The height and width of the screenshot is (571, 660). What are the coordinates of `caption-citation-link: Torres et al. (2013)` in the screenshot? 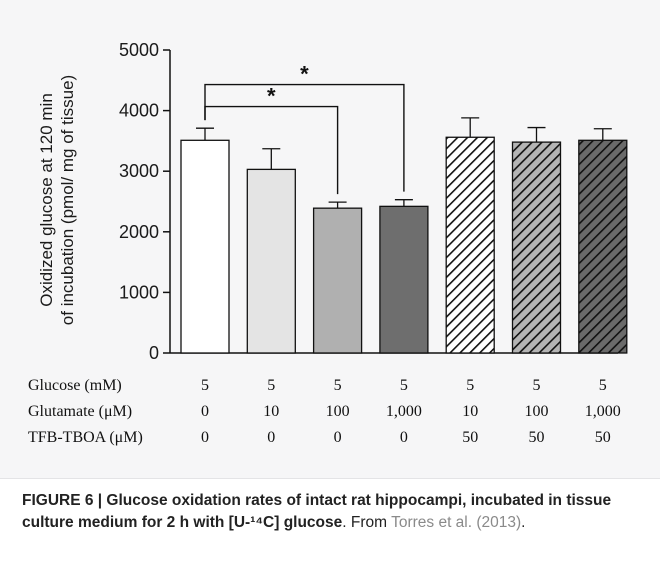 It's located at (456, 522).